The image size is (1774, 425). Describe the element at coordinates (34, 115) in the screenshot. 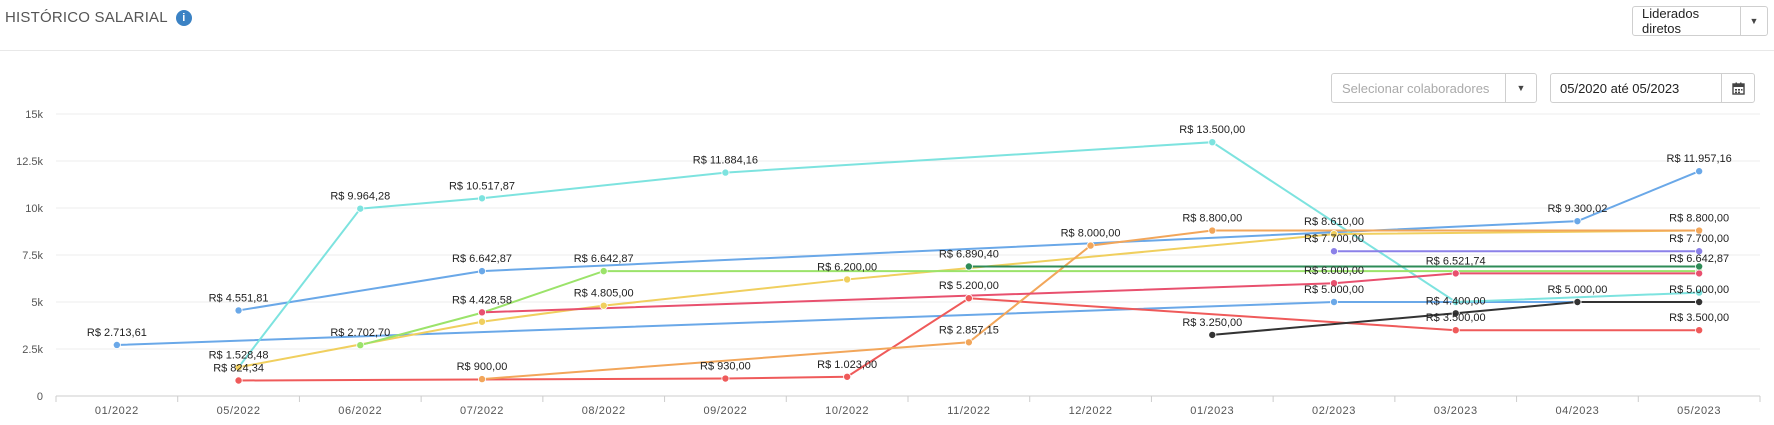

I see `y-tick-label: 15k` at that location.